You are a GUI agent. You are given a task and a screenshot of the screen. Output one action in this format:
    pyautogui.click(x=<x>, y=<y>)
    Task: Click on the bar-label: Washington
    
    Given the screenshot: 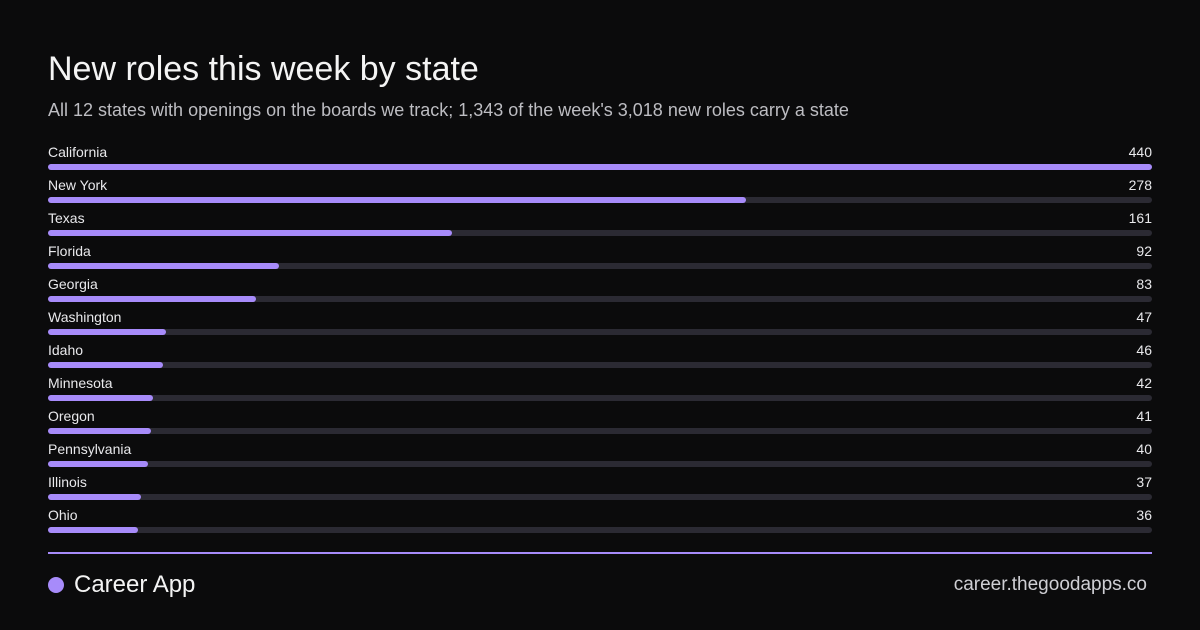 What is the action you would take?
    pyautogui.click(x=85, y=317)
    